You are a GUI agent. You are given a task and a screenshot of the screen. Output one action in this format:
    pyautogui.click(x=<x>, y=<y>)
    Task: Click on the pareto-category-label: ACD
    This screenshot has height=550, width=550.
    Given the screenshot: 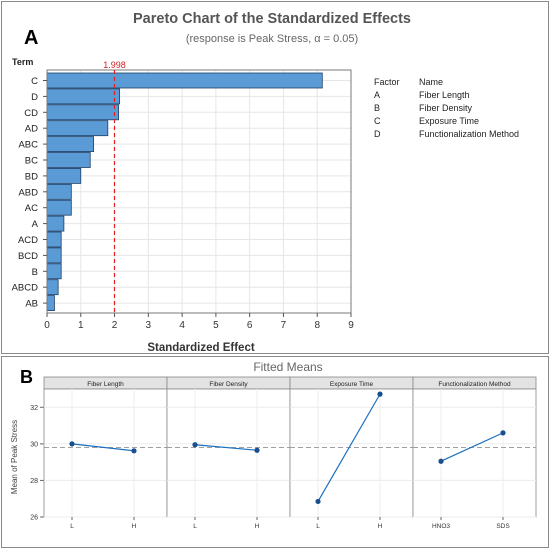 What is the action you would take?
    pyautogui.click(x=28, y=240)
    